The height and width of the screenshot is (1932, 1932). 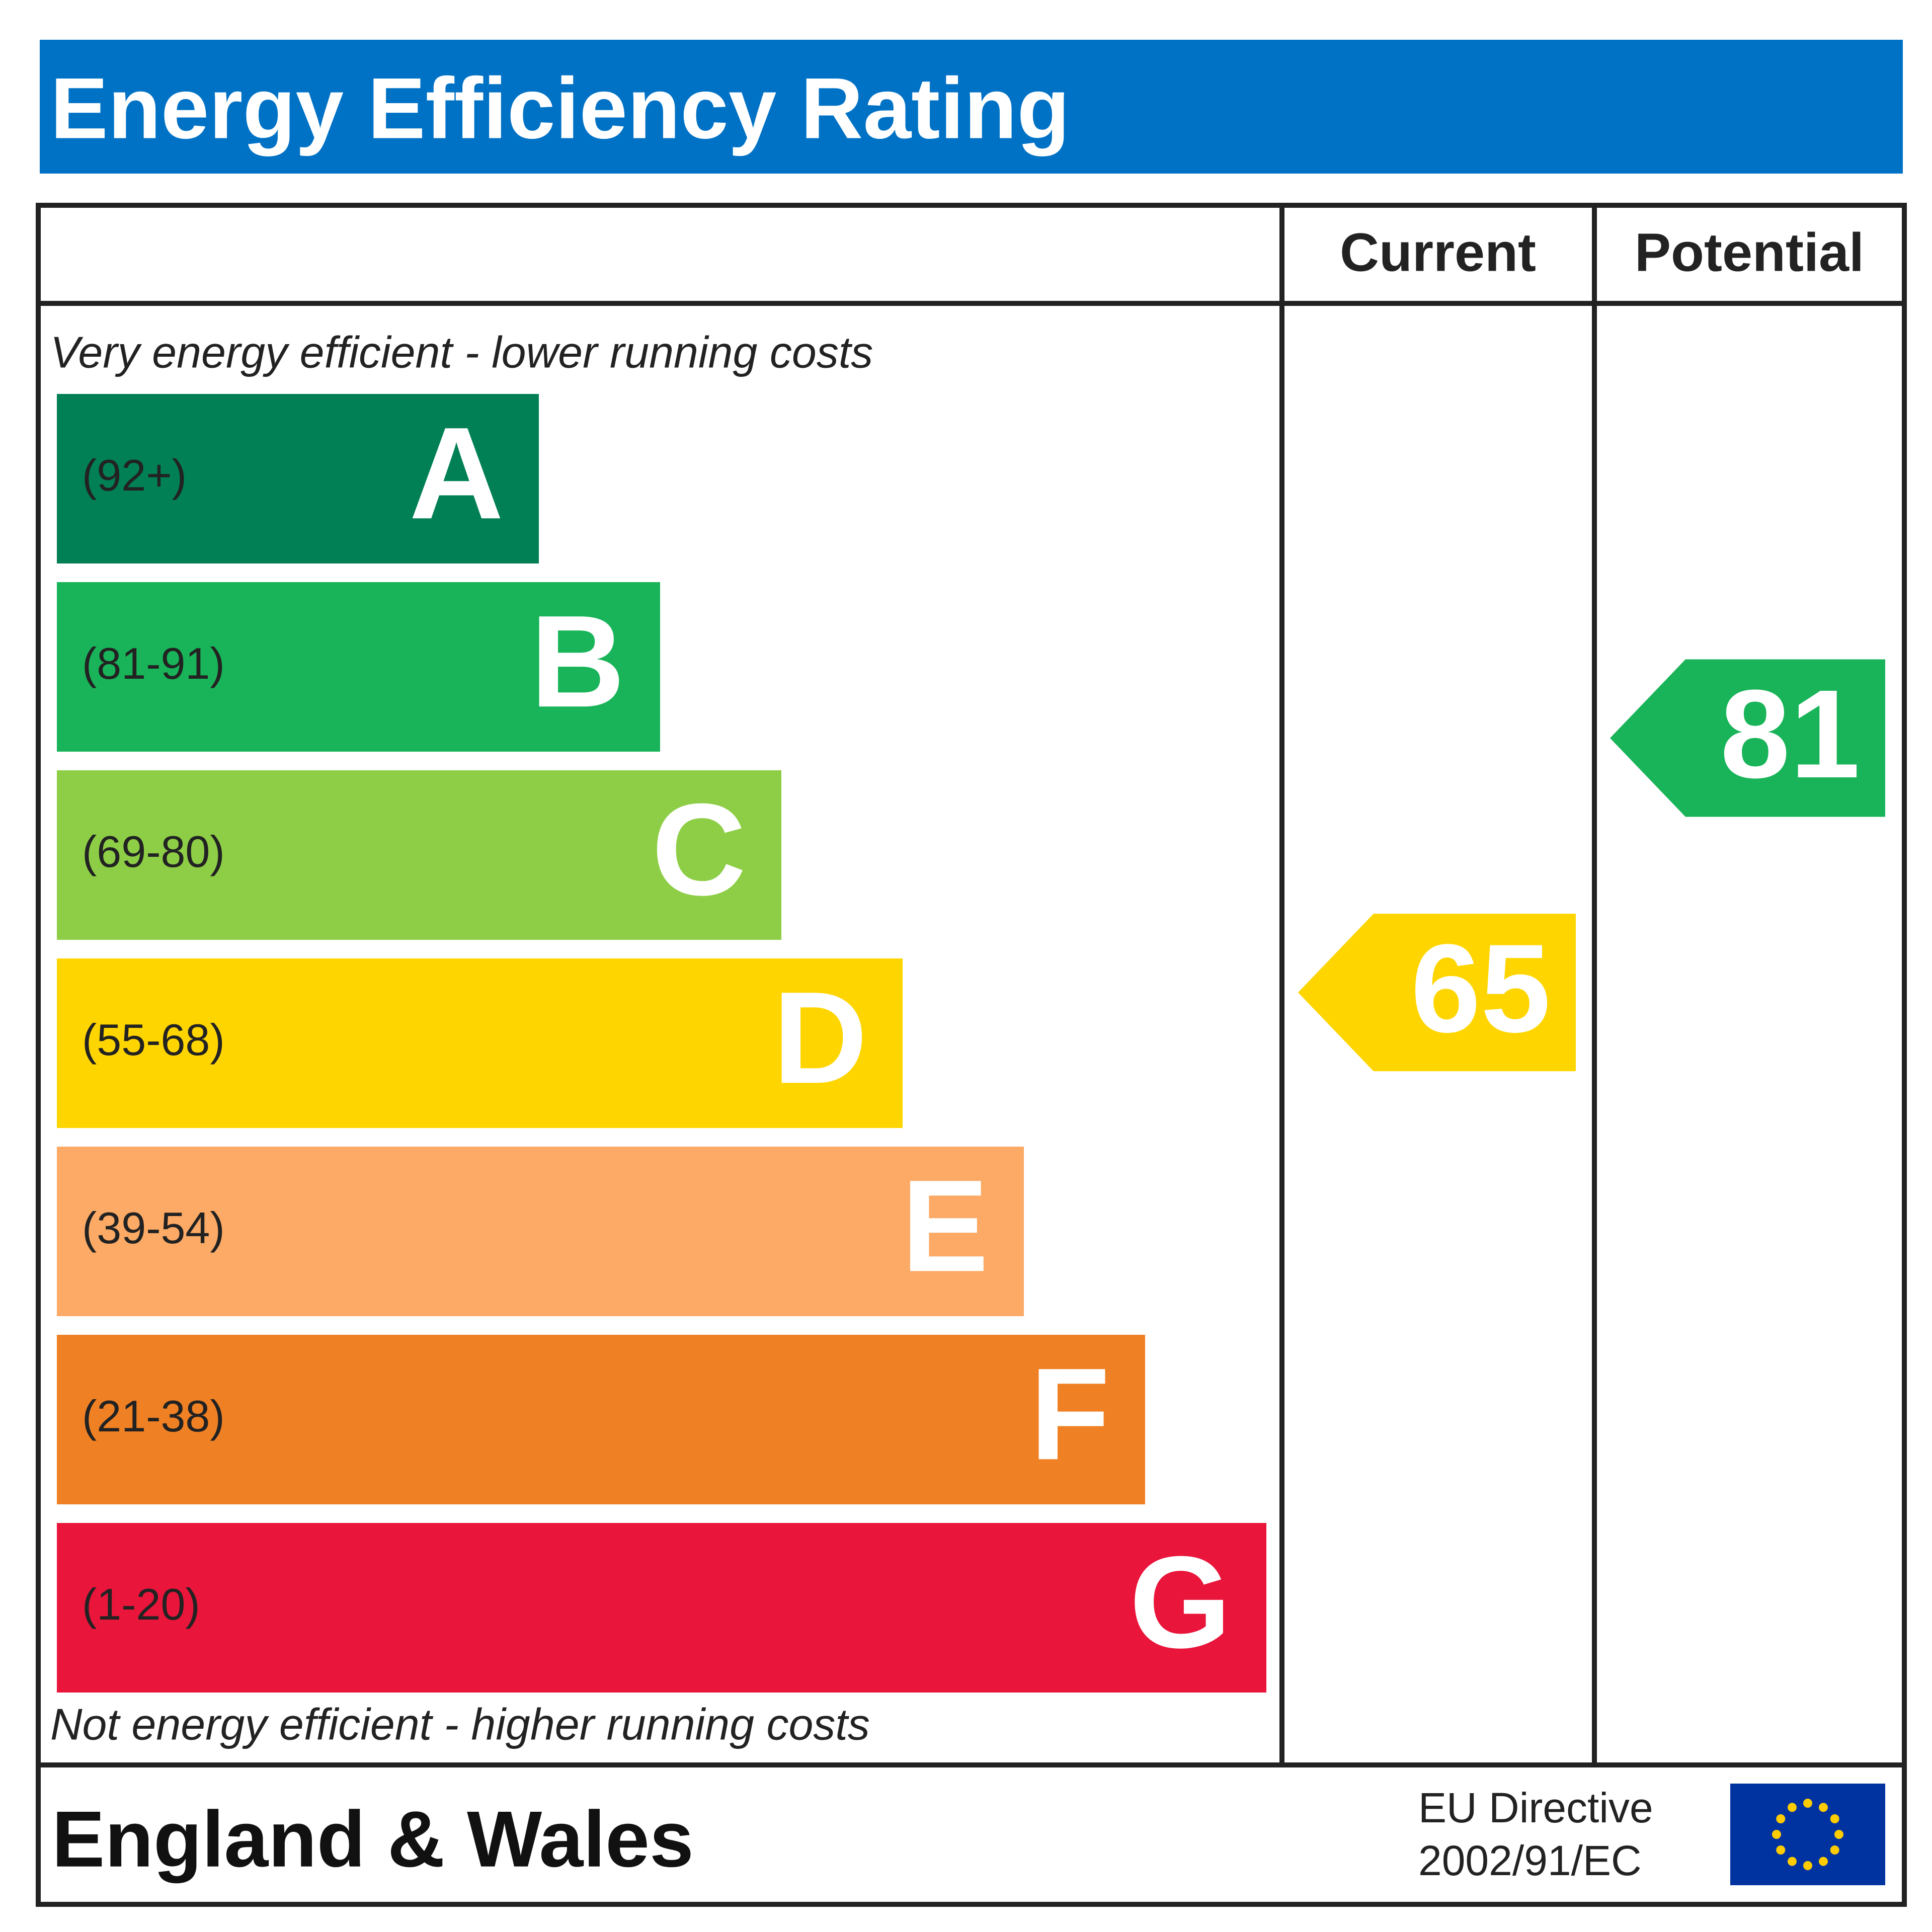 What do you see at coordinates (134, 475) in the screenshot?
I see `band-range: (92+)` at bounding box center [134, 475].